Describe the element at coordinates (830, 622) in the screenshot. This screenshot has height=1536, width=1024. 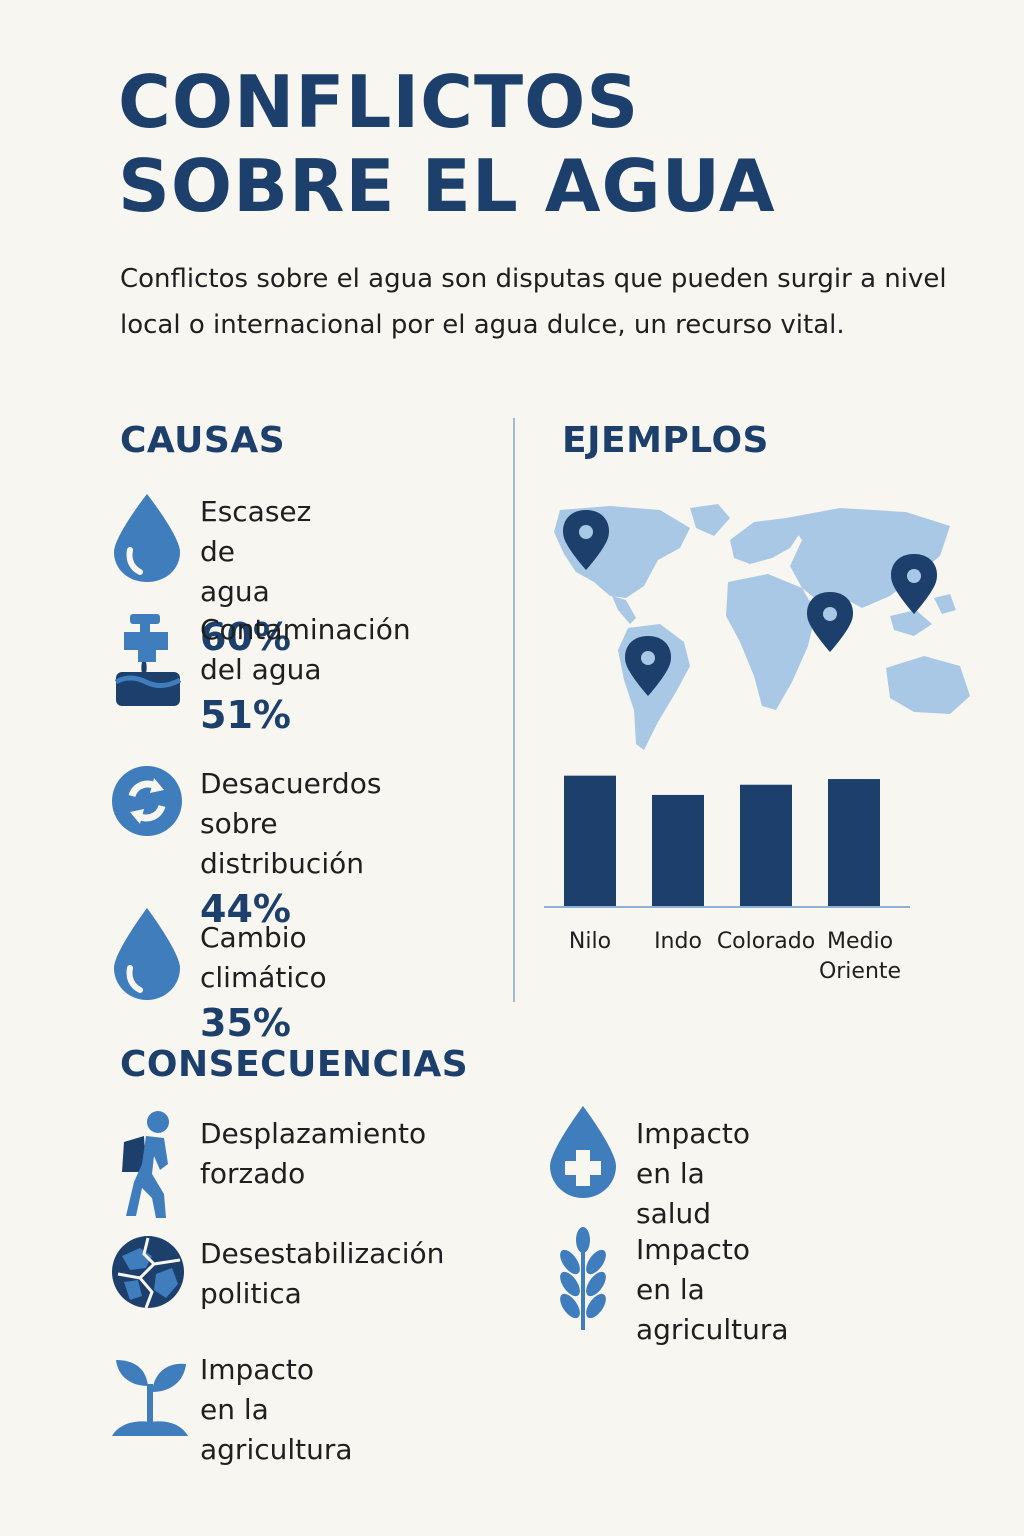
I see `map-pin-middle-east` at that location.